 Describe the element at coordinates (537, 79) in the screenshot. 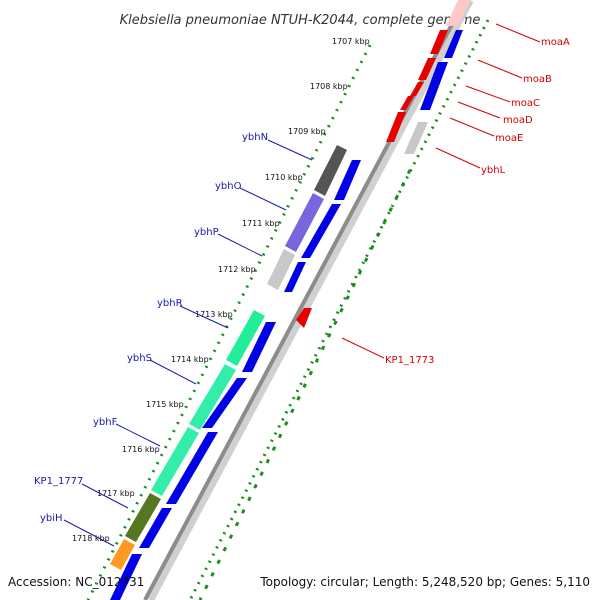

I see `gene-label-moaB: moaB` at that location.